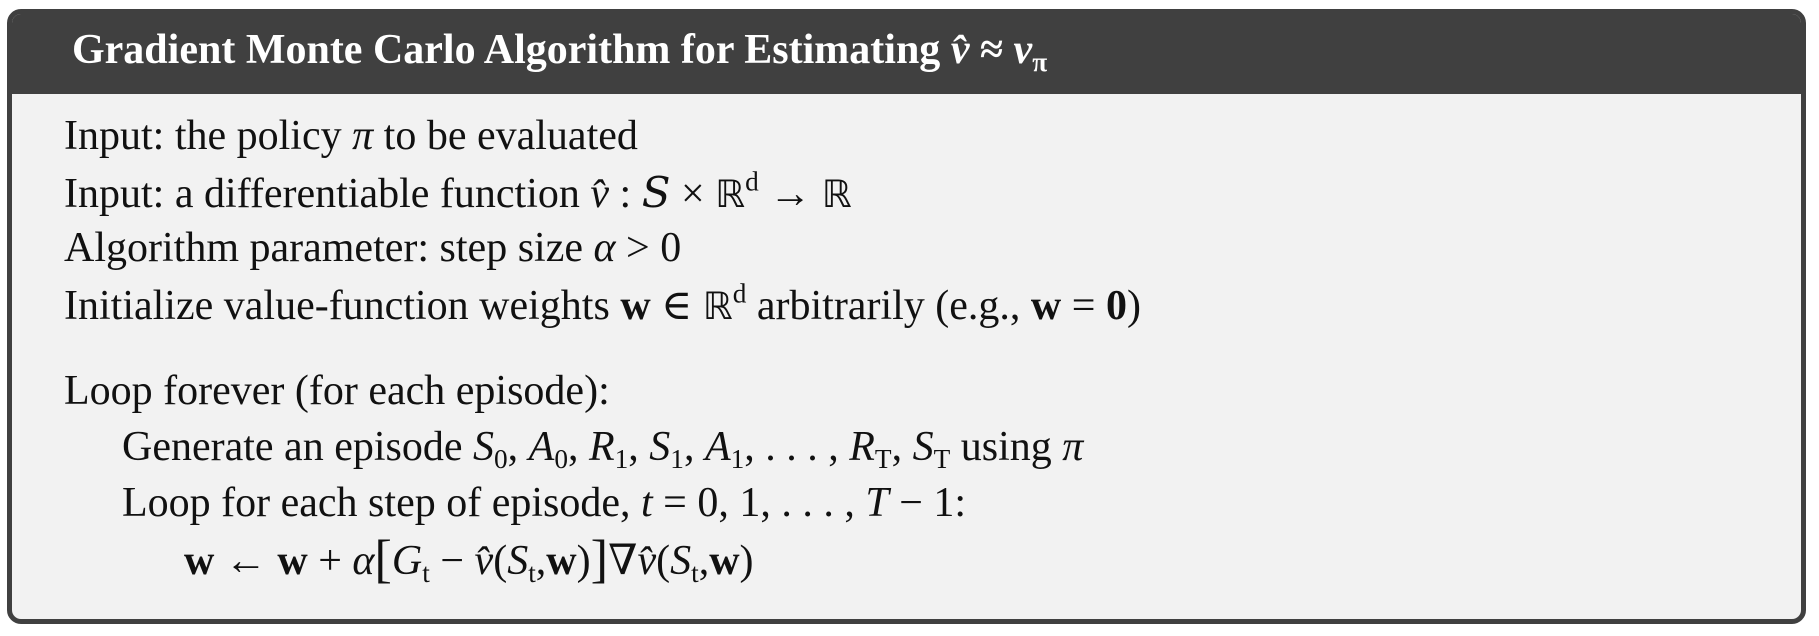  Describe the element at coordinates (927, 503) in the screenshot. I see `text-segment: − 1:` at that location.